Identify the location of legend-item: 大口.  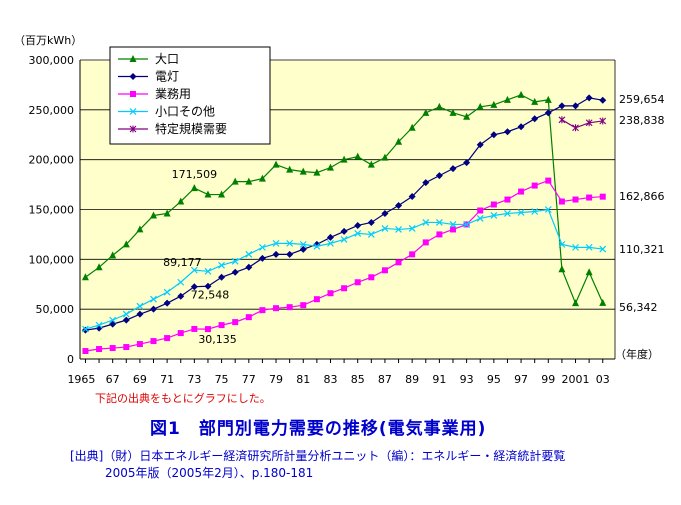
(148, 59).